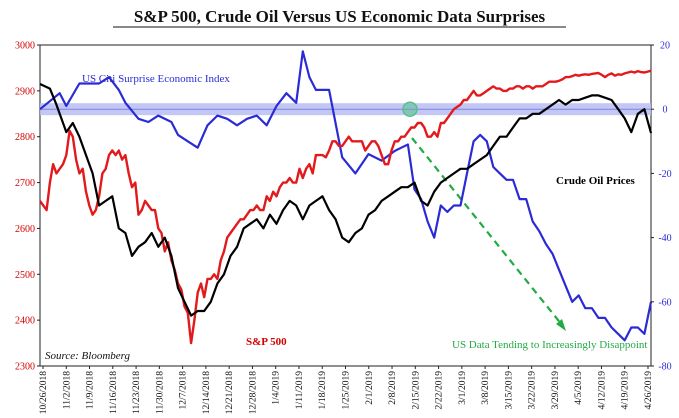  What do you see at coordinates (596, 181) in the screenshot?
I see `crude-label: Crude Oil Prices` at bounding box center [596, 181].